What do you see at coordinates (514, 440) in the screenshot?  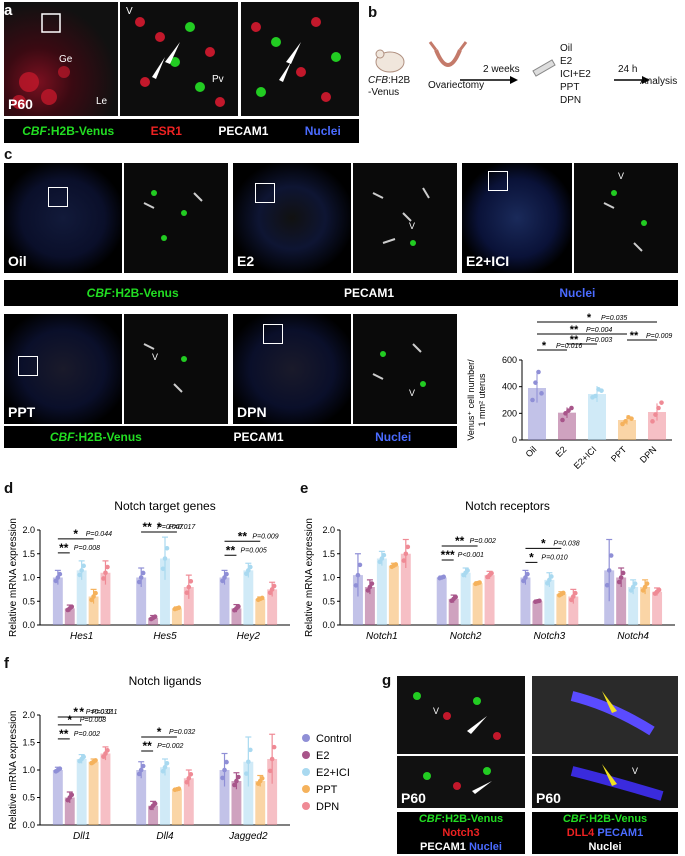 I see `y-tick-label: 0` at bounding box center [514, 440].